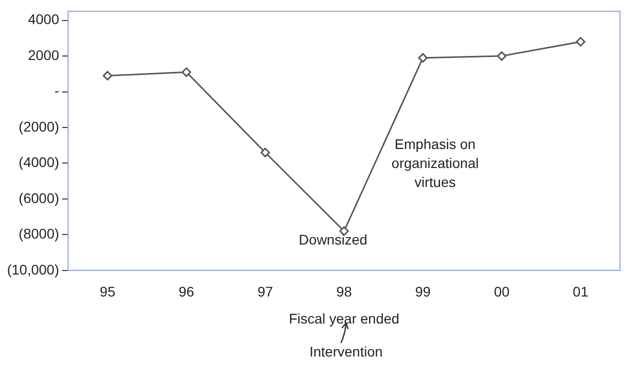 The image size is (630, 382). What do you see at coordinates (346, 351) in the screenshot?
I see `text: Intervention` at bounding box center [346, 351].